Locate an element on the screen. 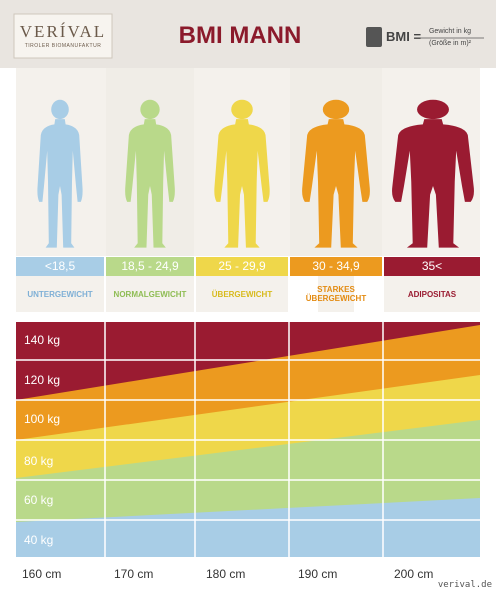 The image size is (496, 600). range-bands is located at coordinates (248, 266).